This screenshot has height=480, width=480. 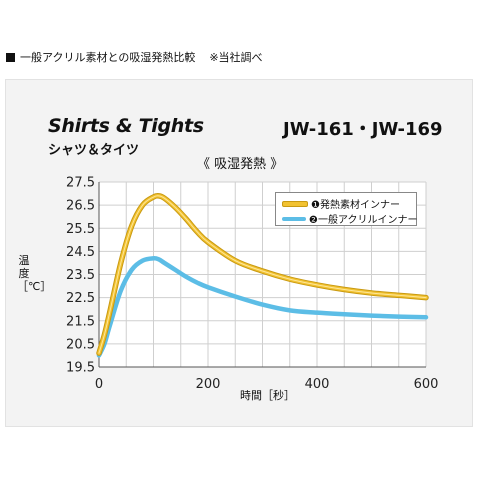 I want to click on series-line-acrylic, so click(x=262, y=307).